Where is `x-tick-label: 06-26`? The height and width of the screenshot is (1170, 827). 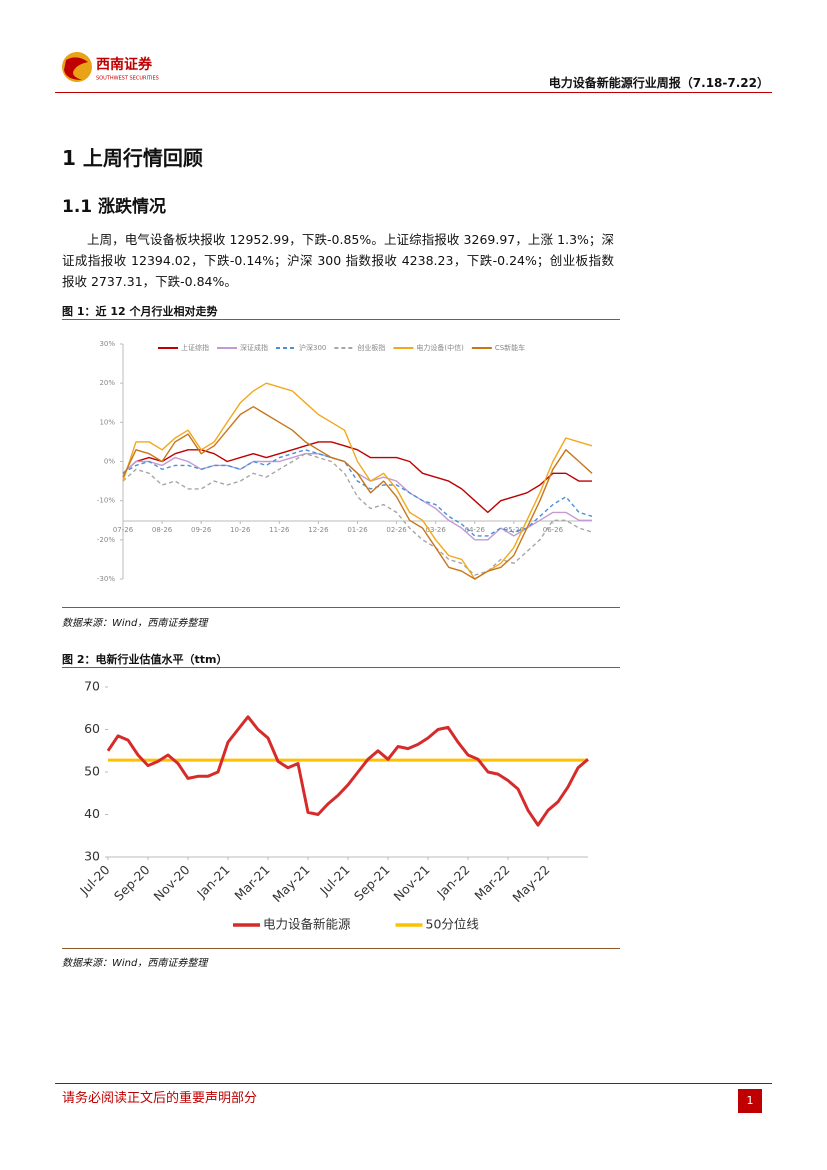
x-tick-label: 06-26 is located at coordinates (553, 530).